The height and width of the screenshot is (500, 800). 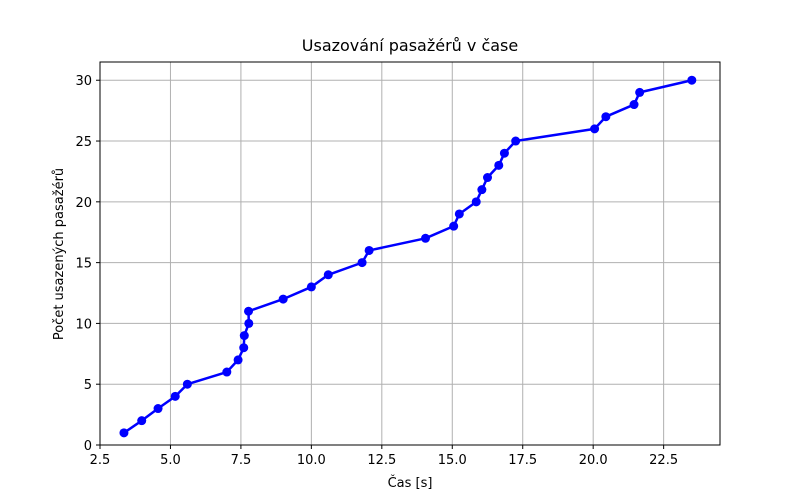 I want to click on y-axis-label: Počet usazených pasažérů, so click(x=59, y=254).